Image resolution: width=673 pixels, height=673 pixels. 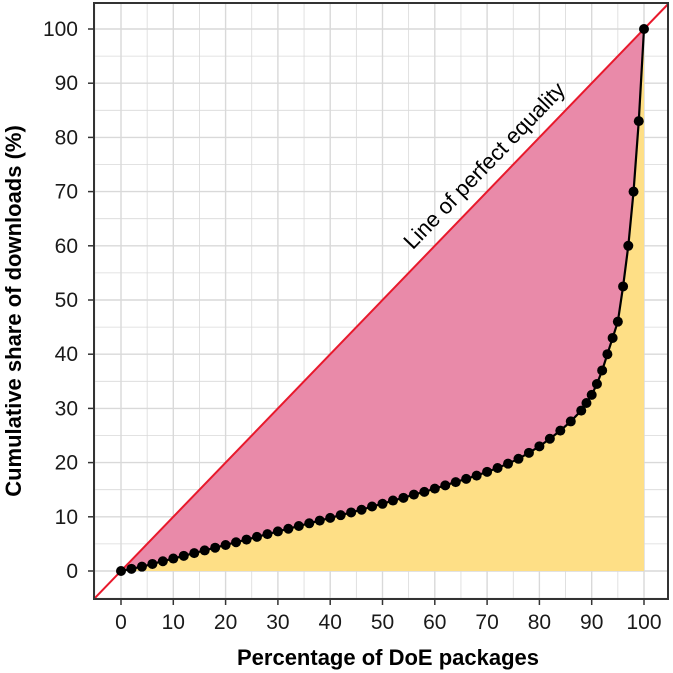 I want to click on y-tick-label: 10, so click(x=66, y=517).